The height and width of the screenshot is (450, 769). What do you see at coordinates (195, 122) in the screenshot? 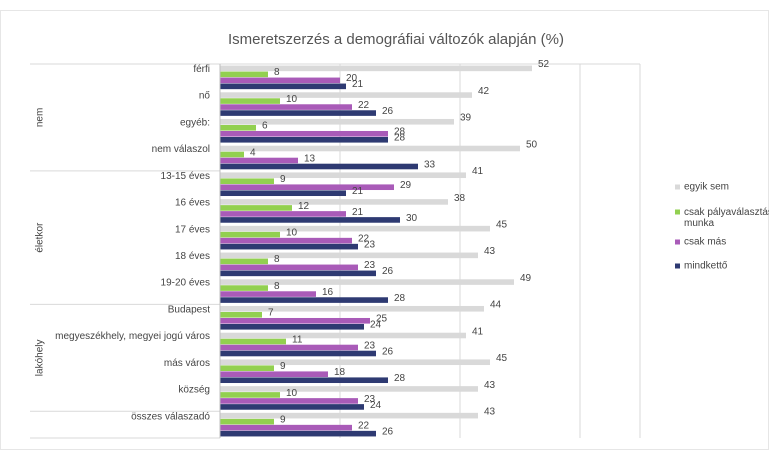
I see `category-label: egyéb:` at bounding box center [195, 122].